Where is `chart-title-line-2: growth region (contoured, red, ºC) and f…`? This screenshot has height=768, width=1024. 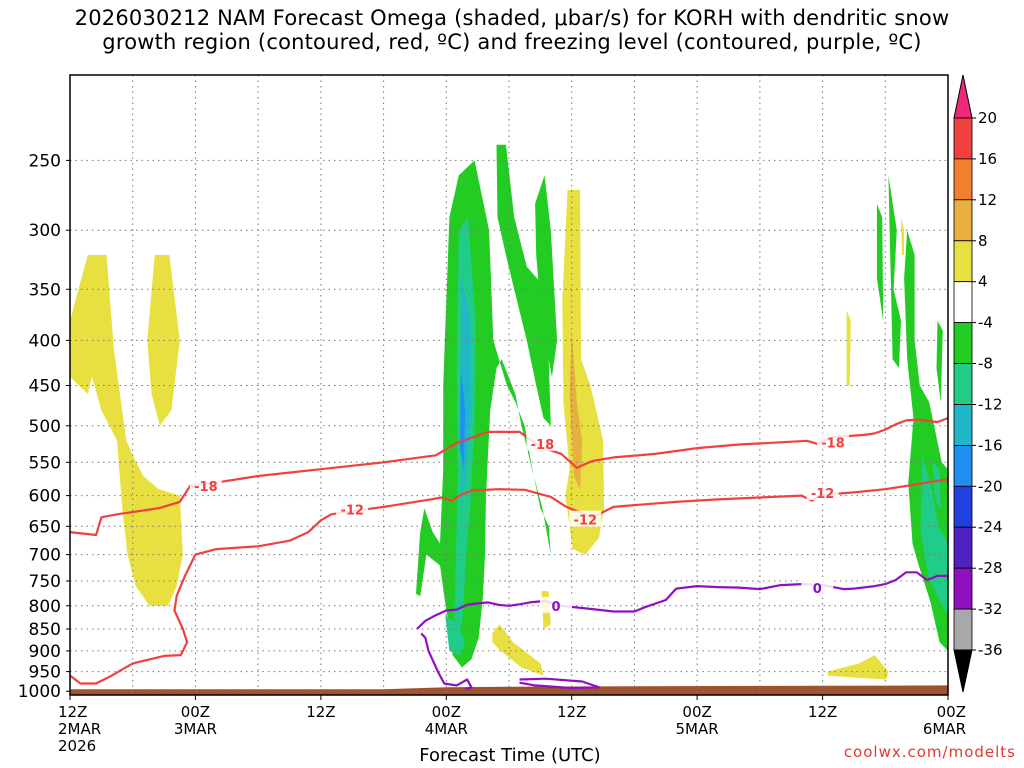 chart-title-line-2: growth region (contoured, red, ºC) and f… is located at coordinates (512, 42).